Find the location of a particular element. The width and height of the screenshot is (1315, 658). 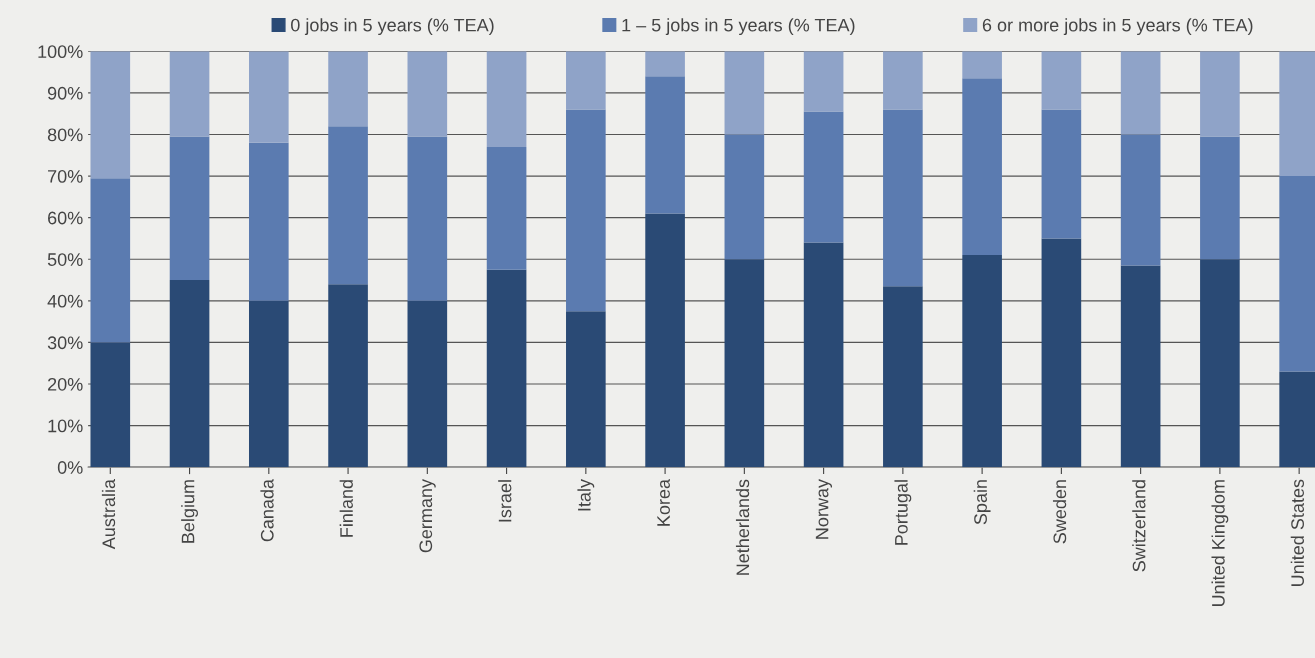

y-tick-label: 60% is located at coordinates (65, 218).